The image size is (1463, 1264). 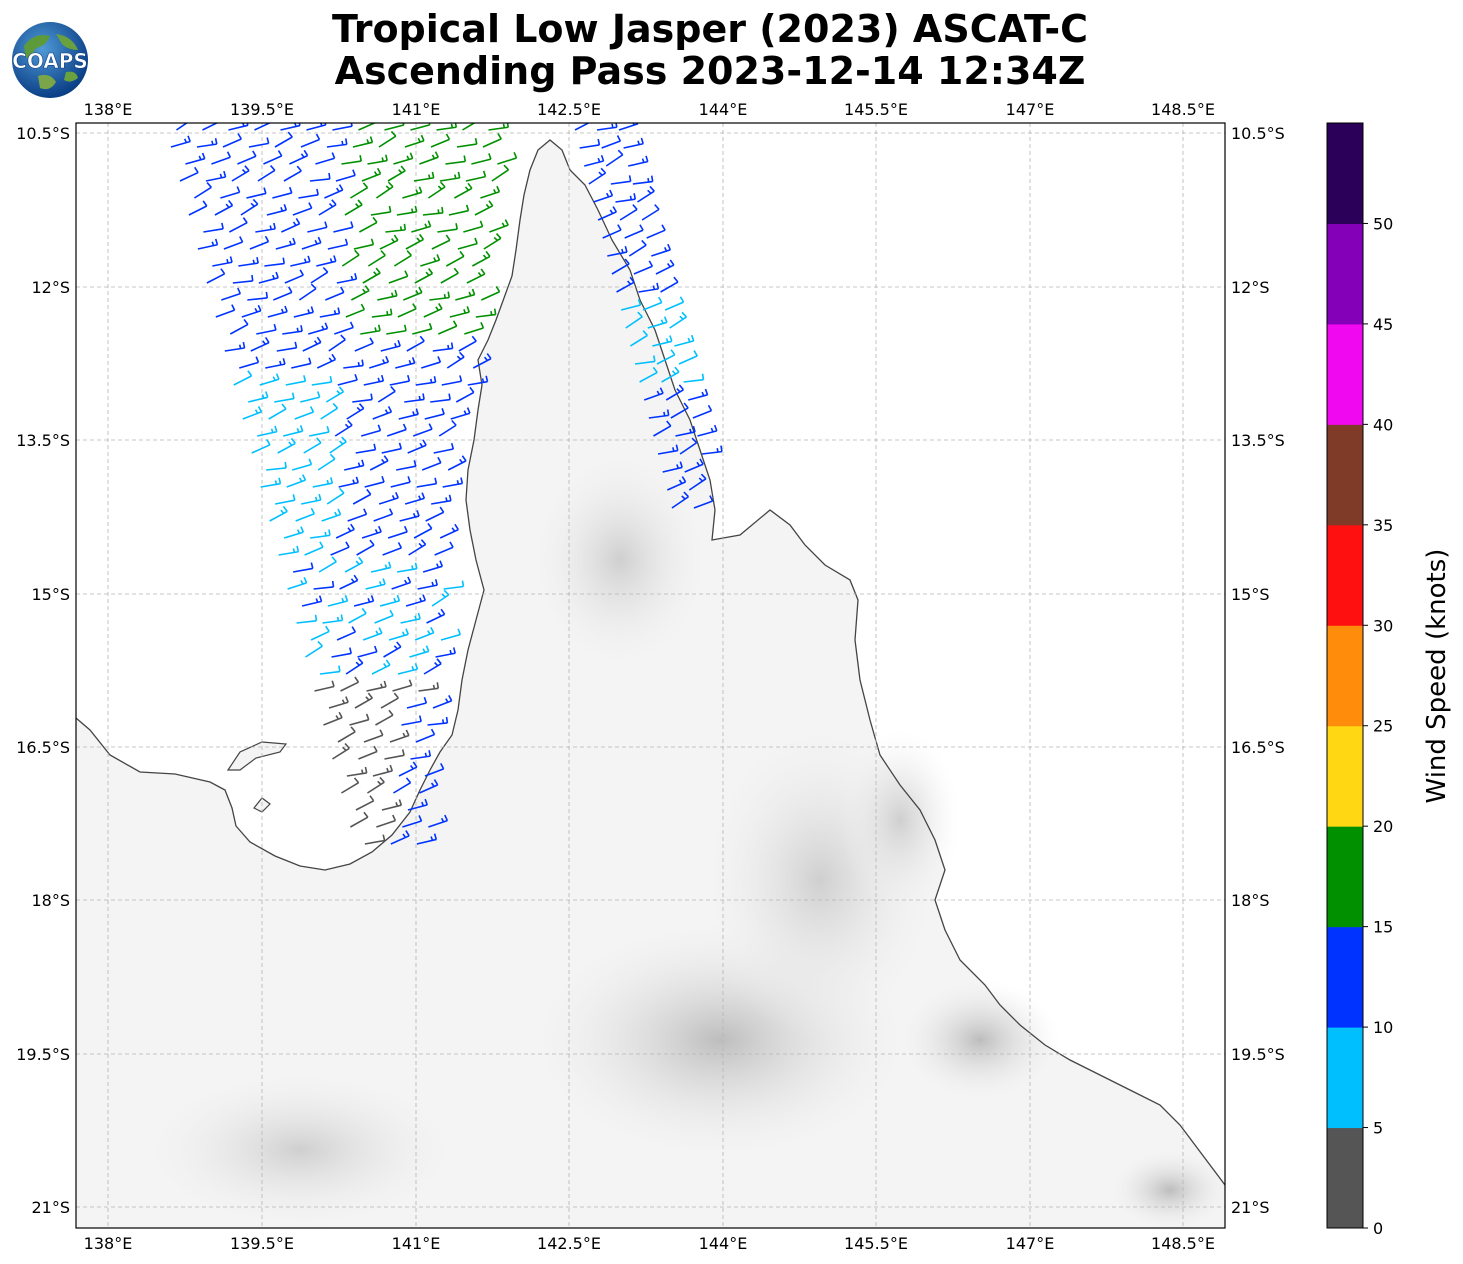 What do you see at coordinates (1250, 900) in the screenshot?
I see `lat-tick-label-right: 18°S` at bounding box center [1250, 900].